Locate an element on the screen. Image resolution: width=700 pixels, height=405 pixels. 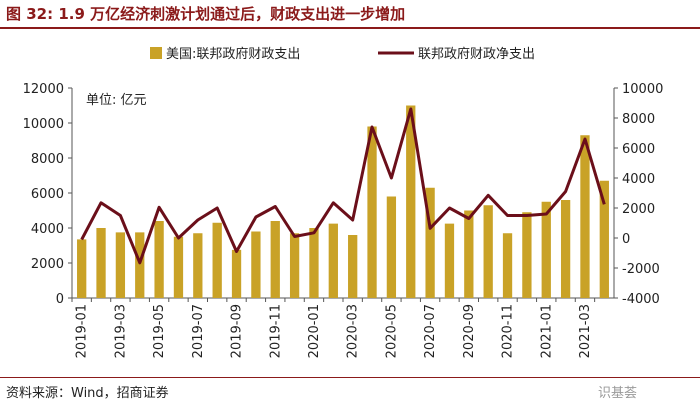
right-tick-label: 4000 is located at coordinates (638, 179).